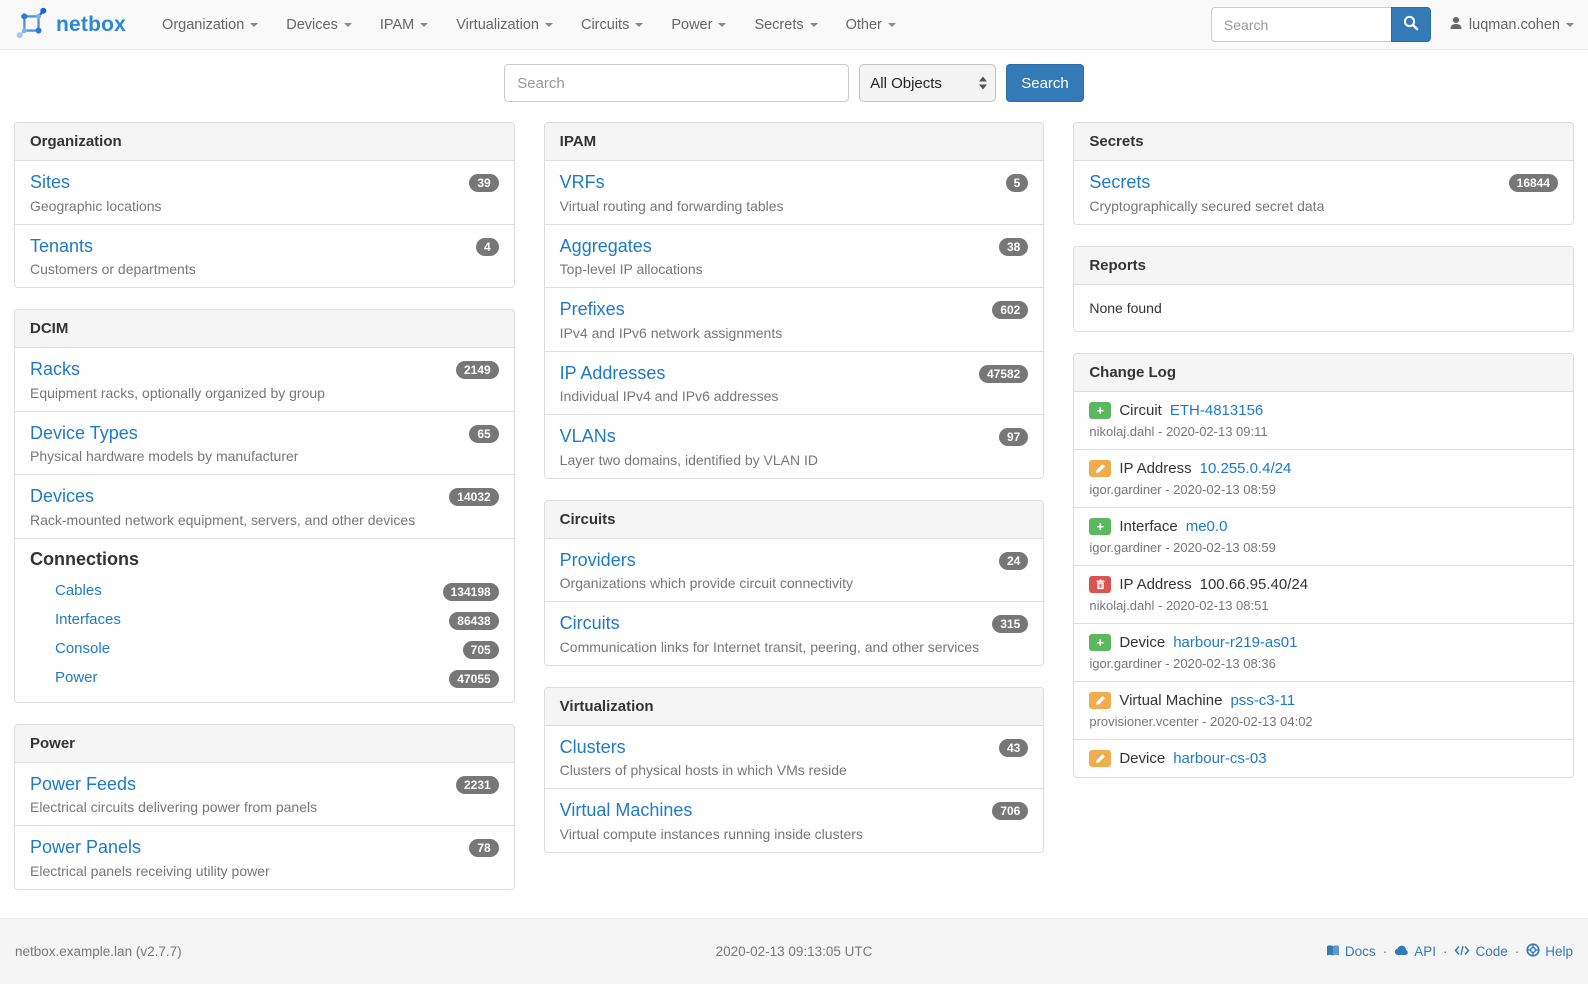 This screenshot has width=1588, height=984. What do you see at coordinates (1245, 468) in the screenshot?
I see `object-link: 10.255.0.4/24` at bounding box center [1245, 468].